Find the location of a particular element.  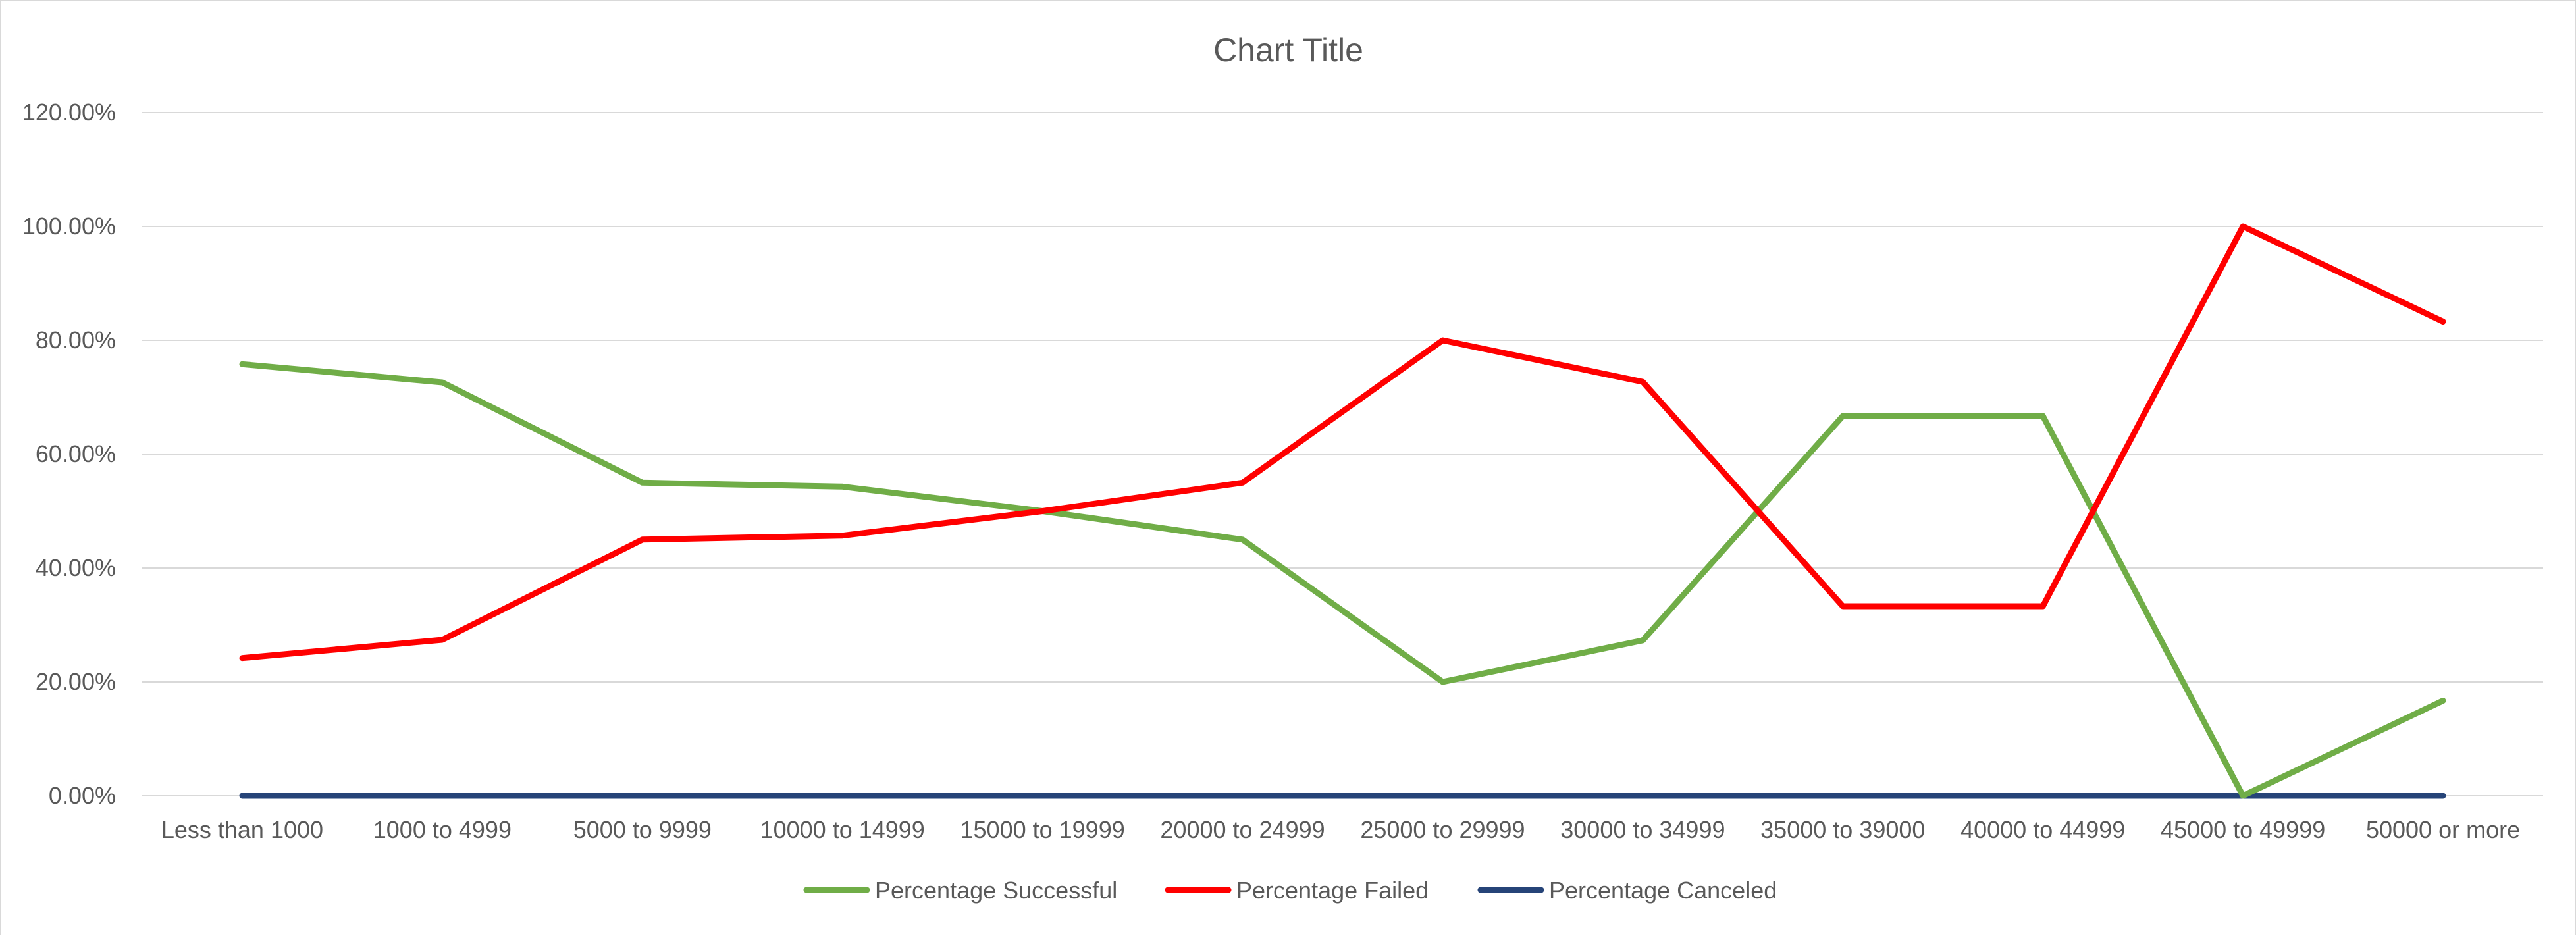

legend-label: Percentage Successful is located at coordinates (996, 890).